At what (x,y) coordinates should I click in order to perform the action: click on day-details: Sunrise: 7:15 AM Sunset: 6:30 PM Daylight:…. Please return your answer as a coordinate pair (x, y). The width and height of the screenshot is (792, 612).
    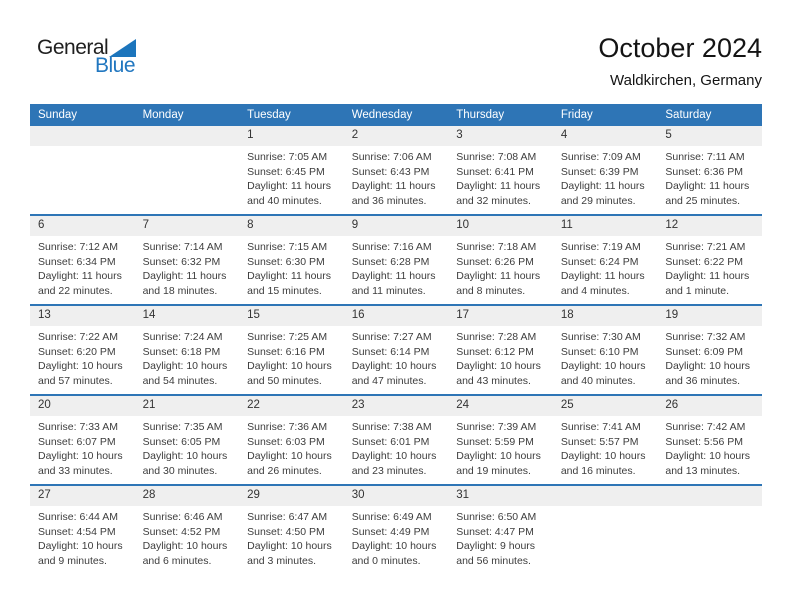
    Looking at the image, I should click on (291, 267).